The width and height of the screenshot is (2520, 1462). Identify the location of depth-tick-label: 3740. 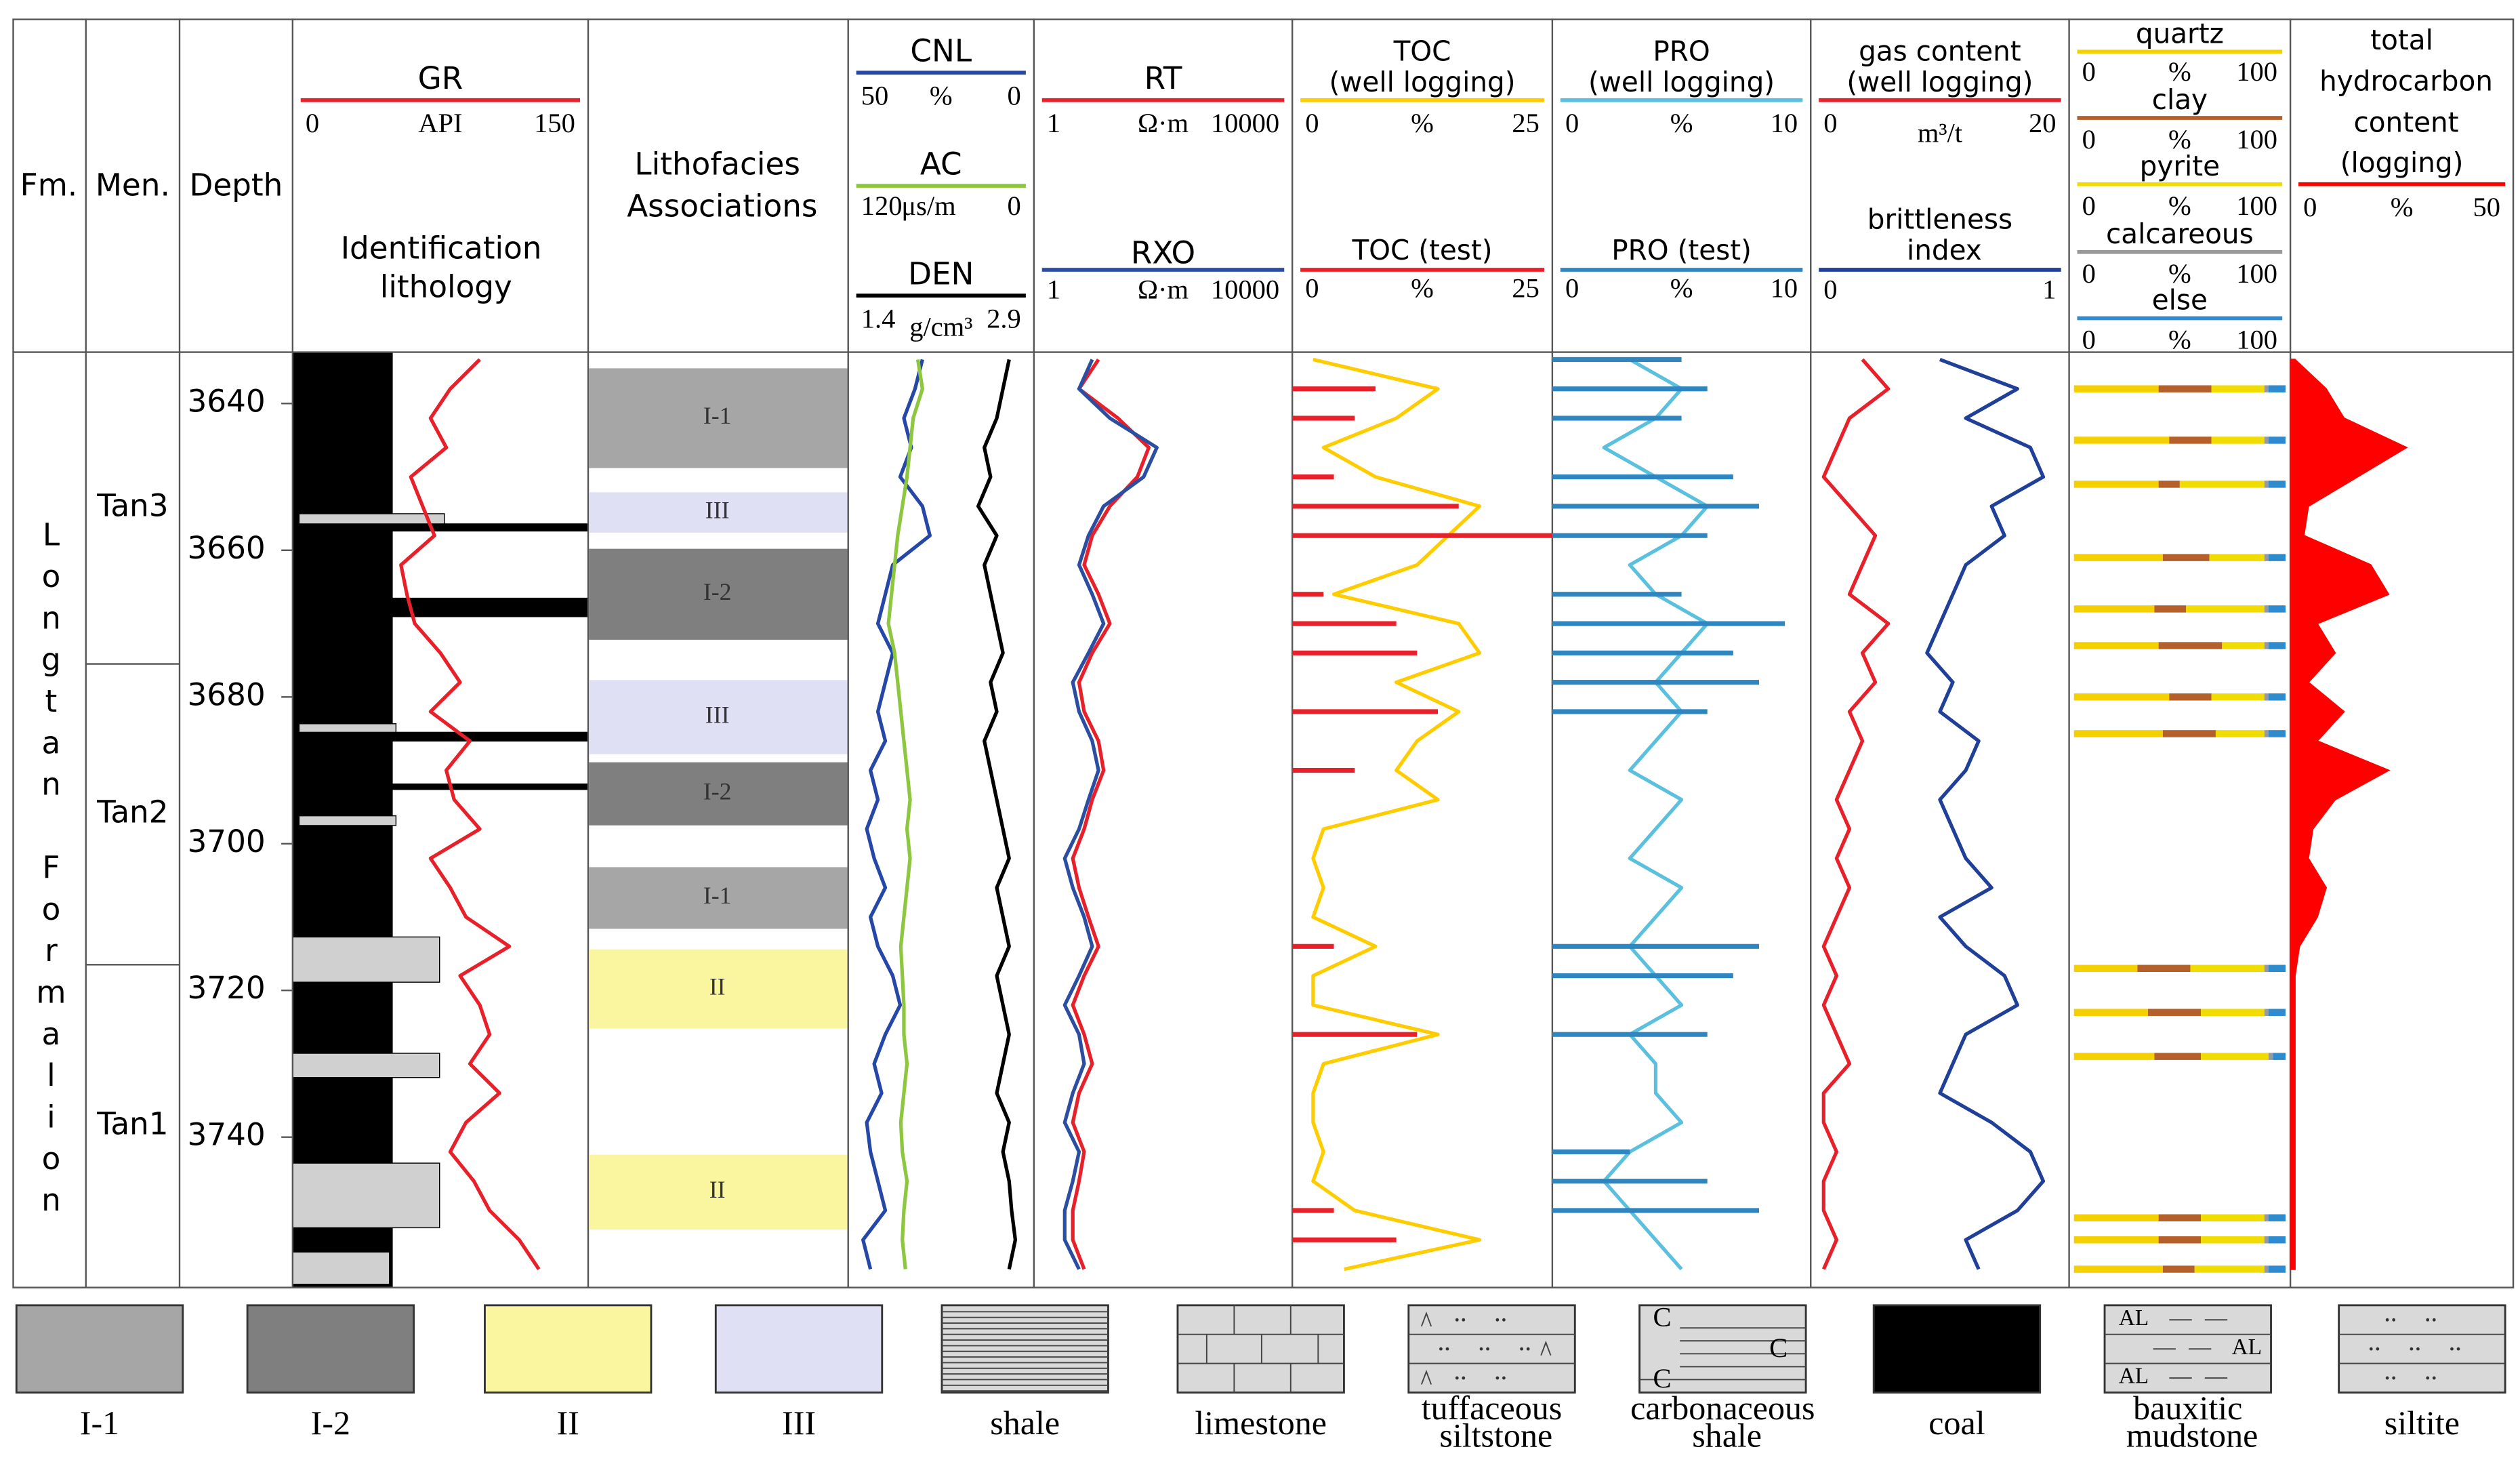
(227, 1135).